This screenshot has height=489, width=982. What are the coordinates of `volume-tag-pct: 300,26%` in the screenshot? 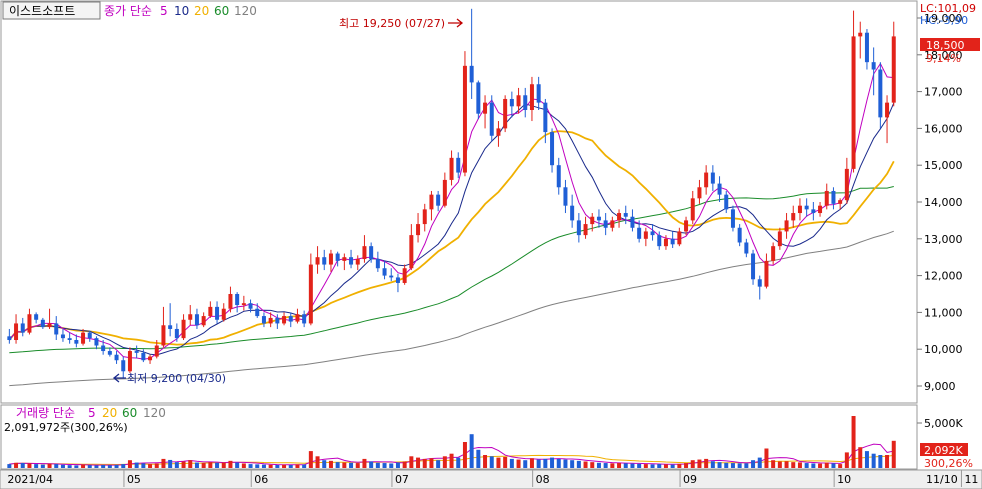 It's located at (948, 463).